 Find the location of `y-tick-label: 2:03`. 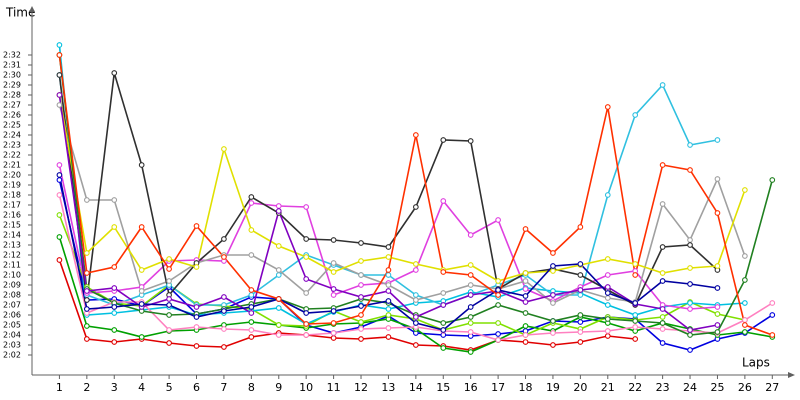

y-tick-label: 2:03 is located at coordinates (12, 345).